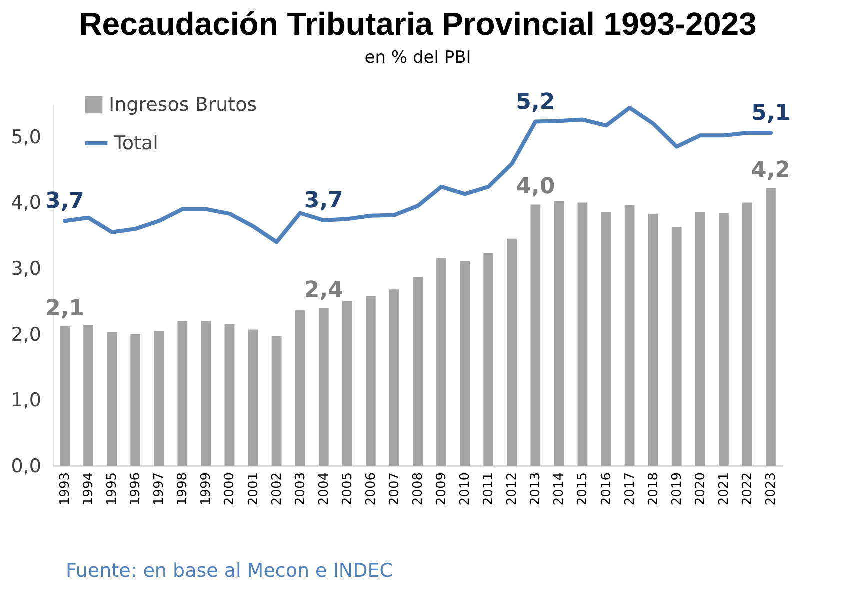  I want to click on y-tick-label: 3,0, so click(26, 269).